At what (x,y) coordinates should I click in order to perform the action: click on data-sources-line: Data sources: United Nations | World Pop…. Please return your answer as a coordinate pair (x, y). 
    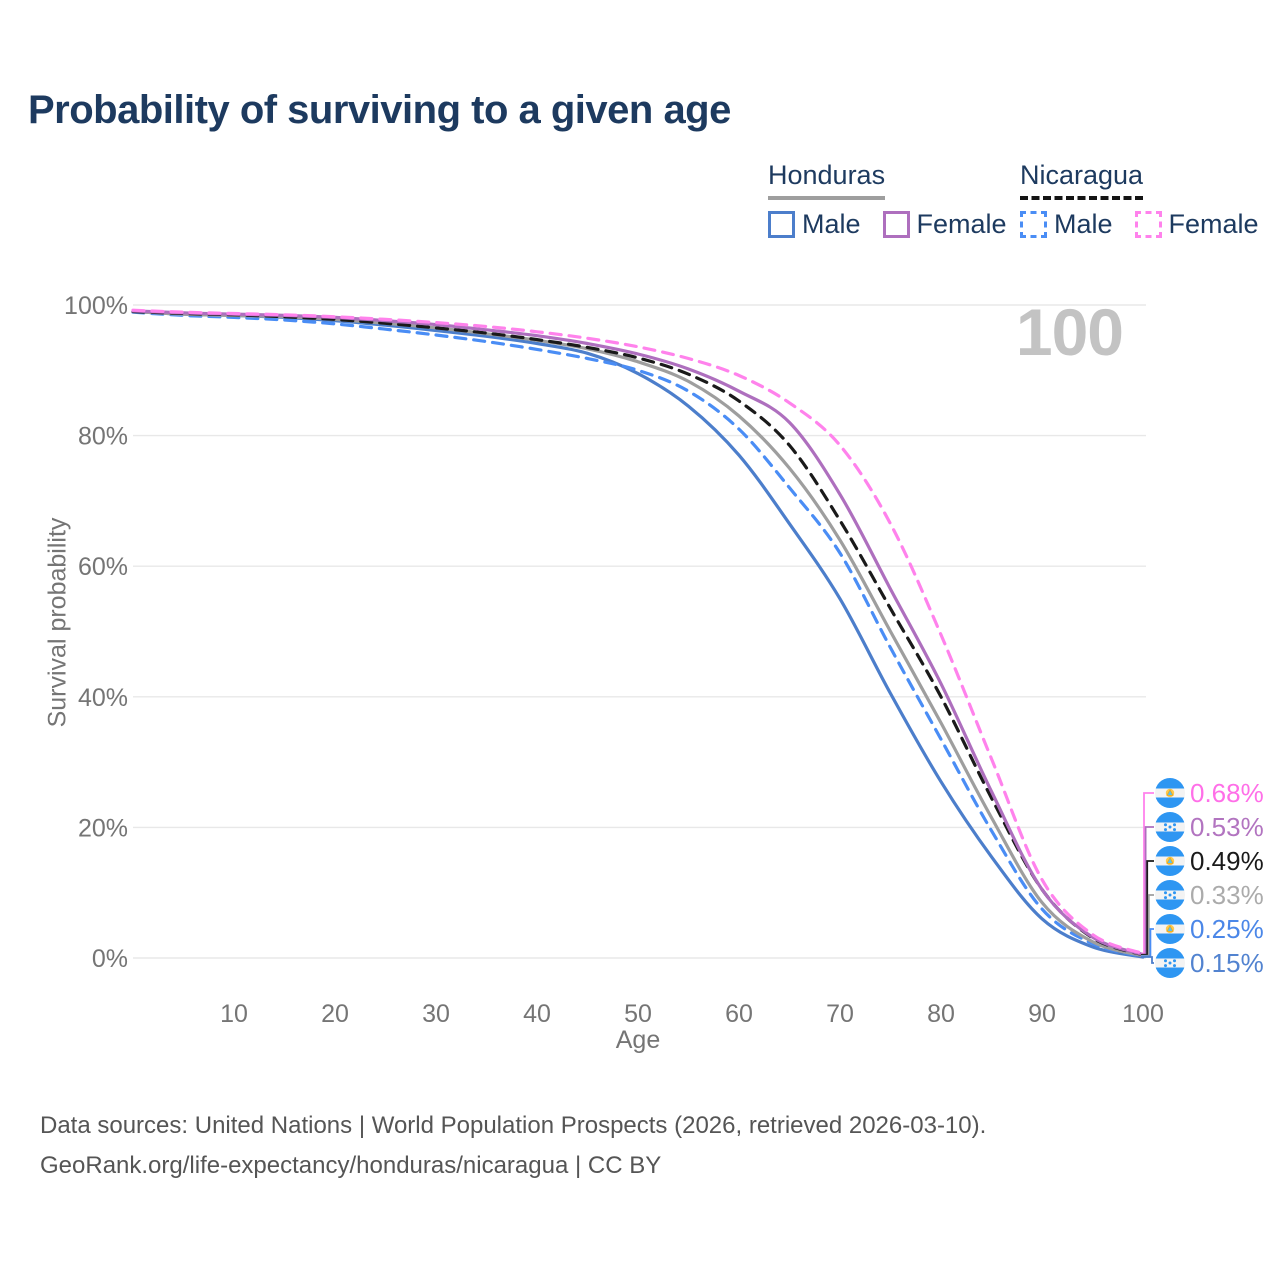
    Looking at the image, I should click on (513, 1125).